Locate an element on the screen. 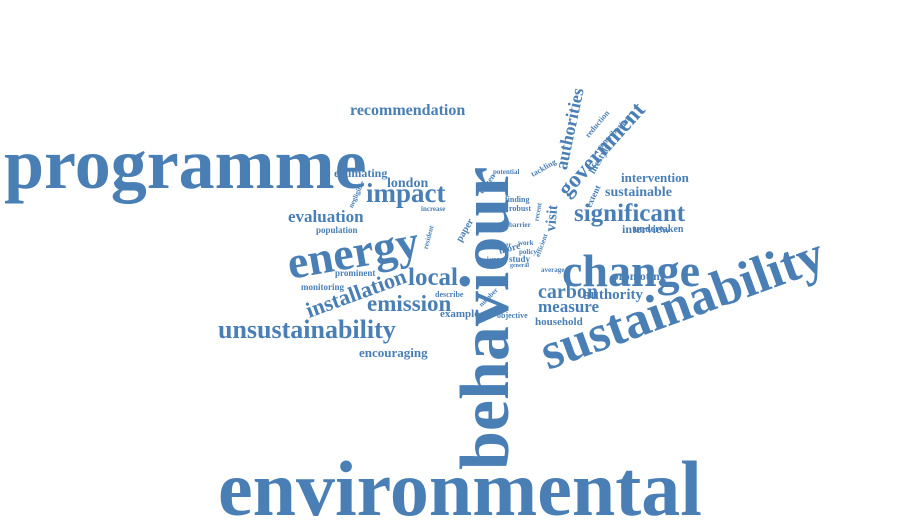 The image size is (900, 528). word-evaluation: evaluation is located at coordinates (326, 217).